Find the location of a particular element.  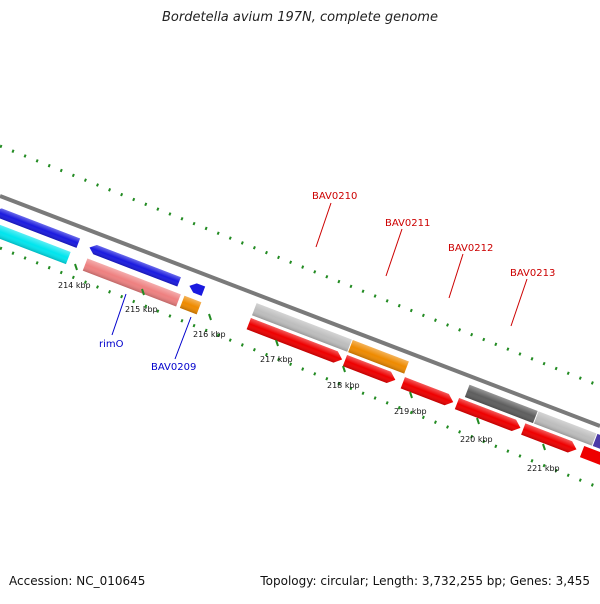

gene-rimO-shade is located at coordinates (131, 282).